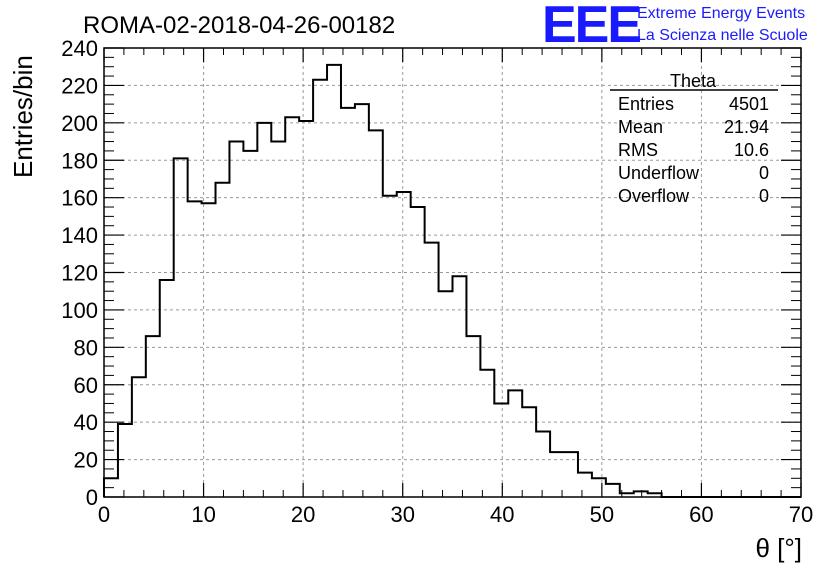 The width and height of the screenshot is (836, 572). What do you see at coordinates (602, 514) in the screenshot?
I see `x-tick-label: 50` at bounding box center [602, 514].